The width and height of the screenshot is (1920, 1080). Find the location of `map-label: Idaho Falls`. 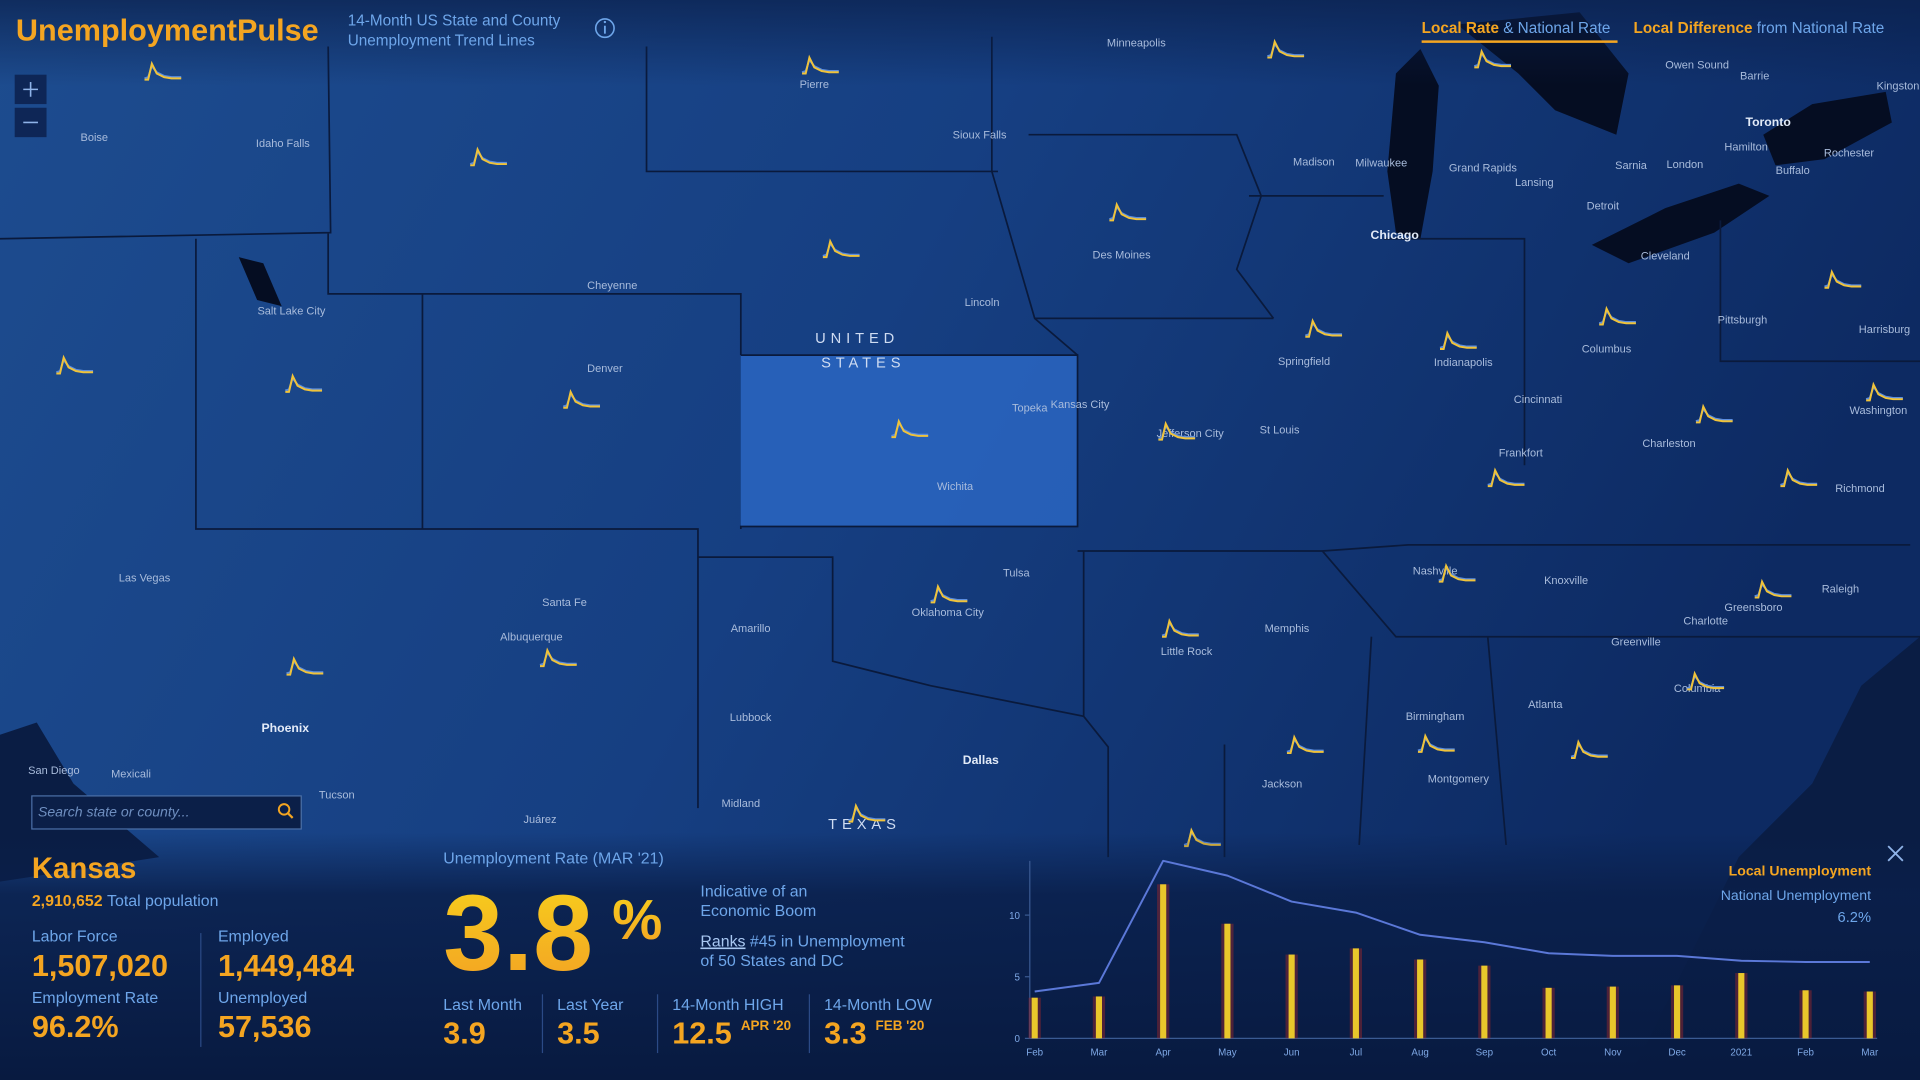

map-label: Idaho Falls is located at coordinates (283, 144).